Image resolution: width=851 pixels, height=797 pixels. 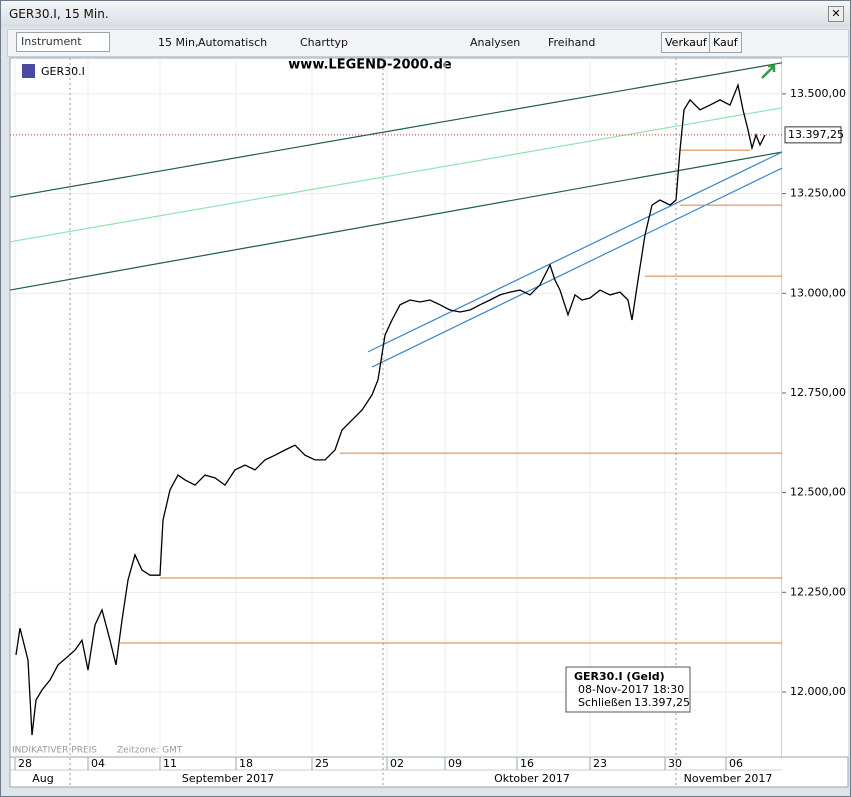 I want to click on y-tick-label: 12.500,00, so click(x=818, y=492).